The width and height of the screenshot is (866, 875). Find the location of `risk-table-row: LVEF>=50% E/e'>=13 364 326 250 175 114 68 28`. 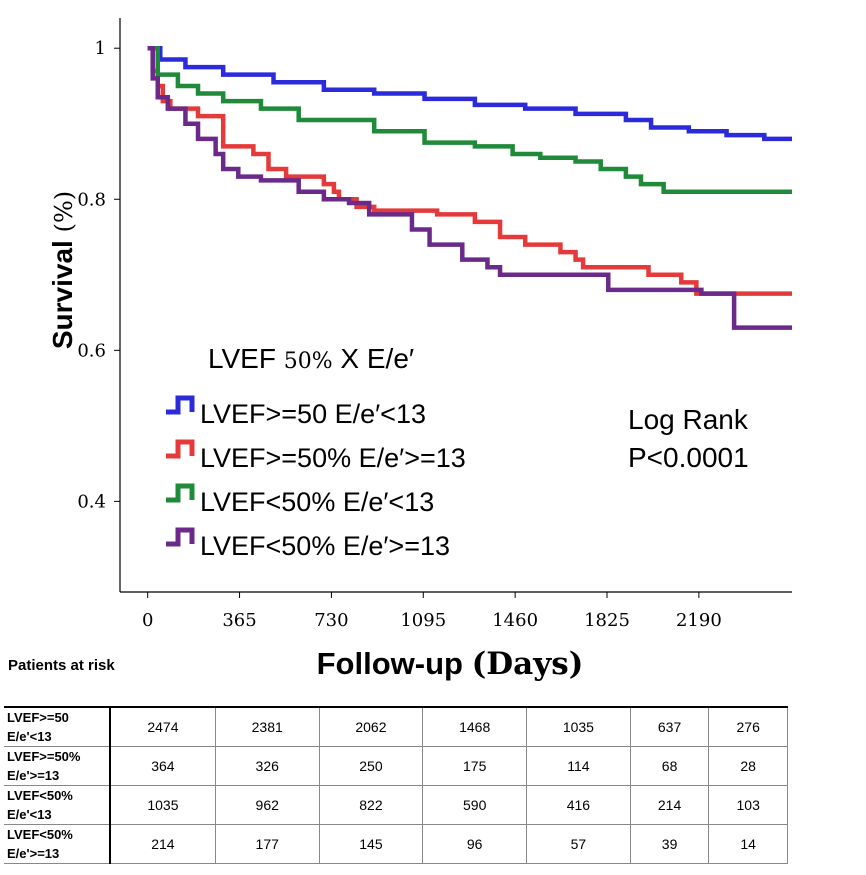

risk-table-row: LVEF>=50% E/e'>=13 364 326 250 175 114 68 28 is located at coordinates (396, 766).